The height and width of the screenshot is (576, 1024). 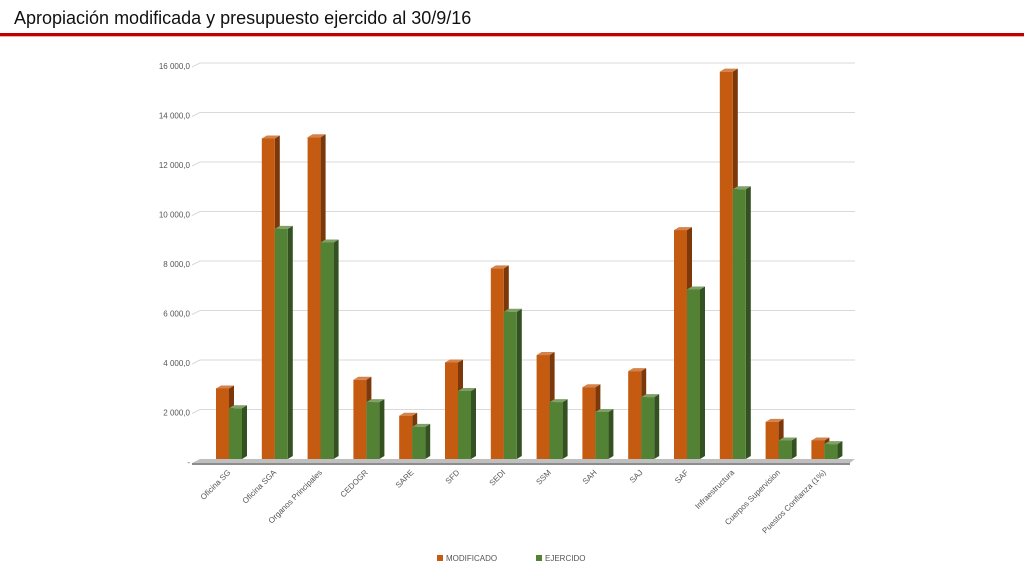 I want to click on x-category-label: SFD, so click(x=453, y=477).